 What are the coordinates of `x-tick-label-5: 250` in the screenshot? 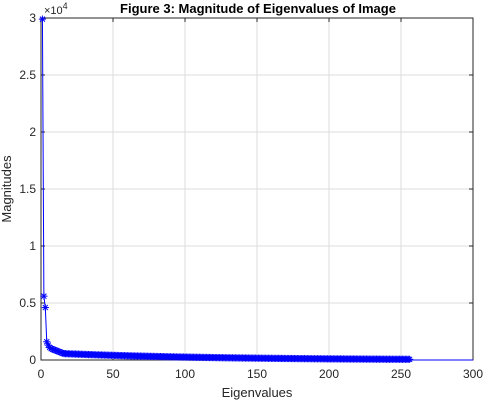 It's located at (401, 374).